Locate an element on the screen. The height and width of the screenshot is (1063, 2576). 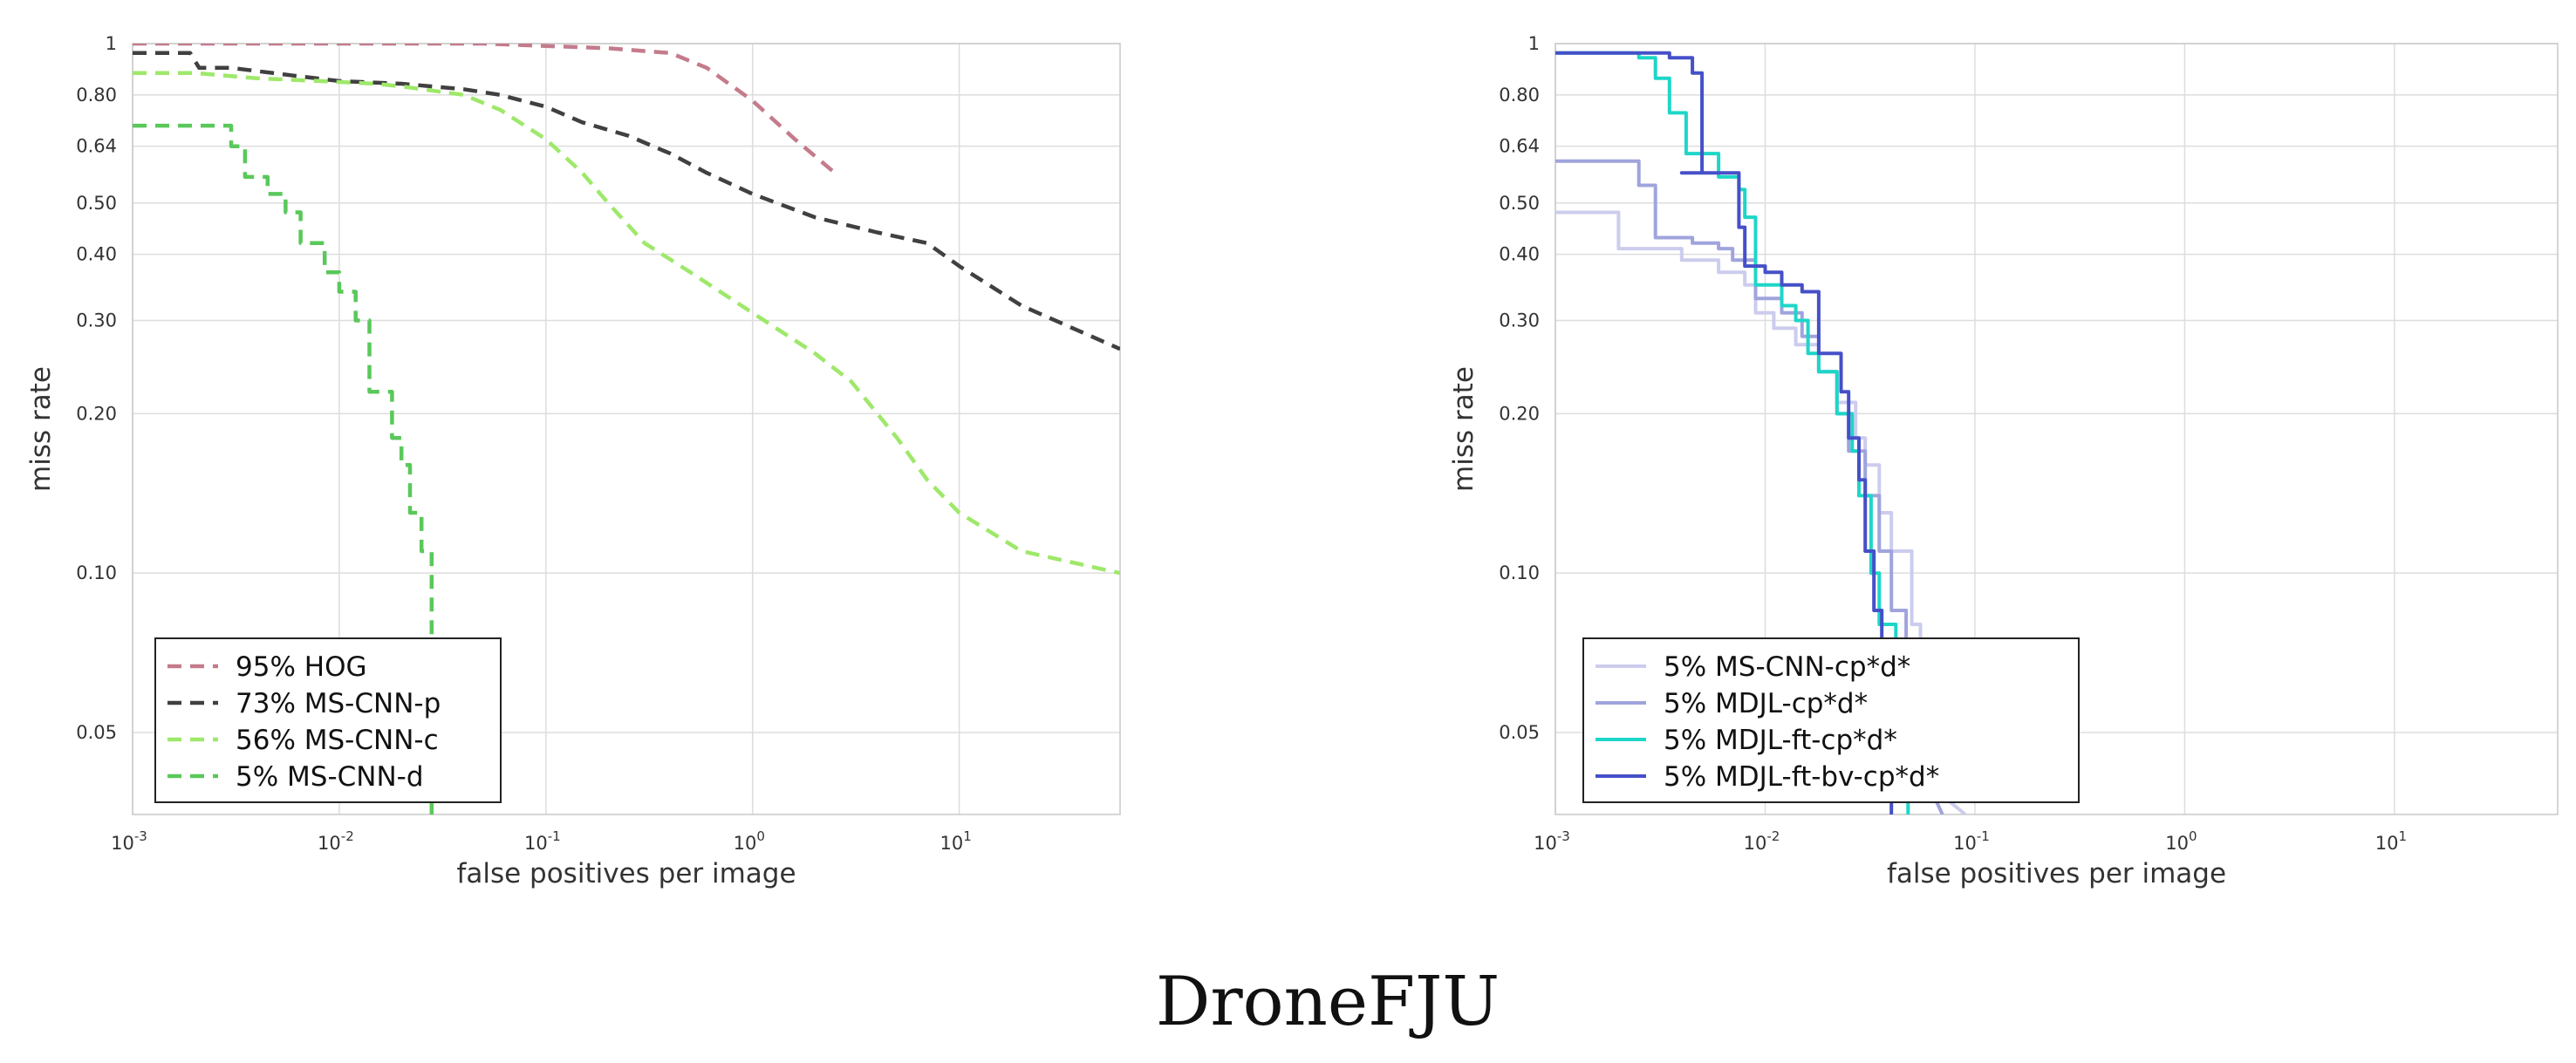
left-y-axis-label: miss rate is located at coordinates (41, 429).